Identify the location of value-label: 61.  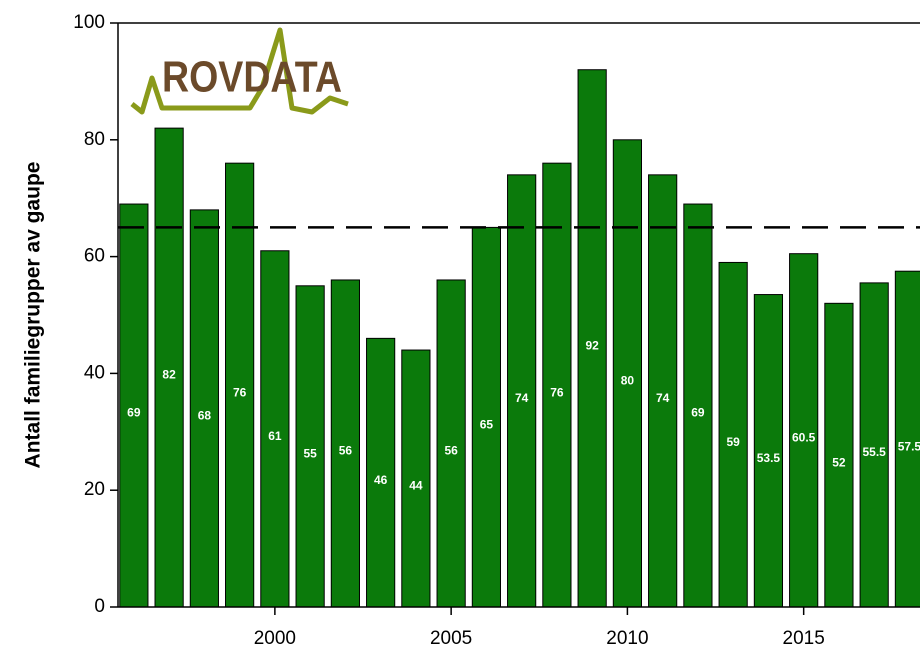
(275, 436).